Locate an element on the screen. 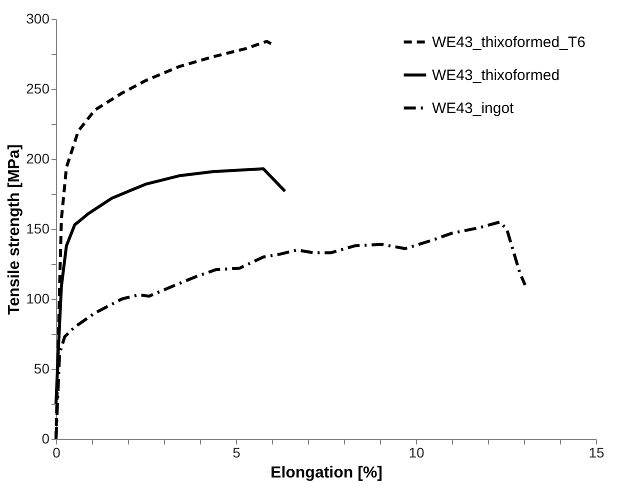  y-tick-label: 50 is located at coordinates (42, 368).